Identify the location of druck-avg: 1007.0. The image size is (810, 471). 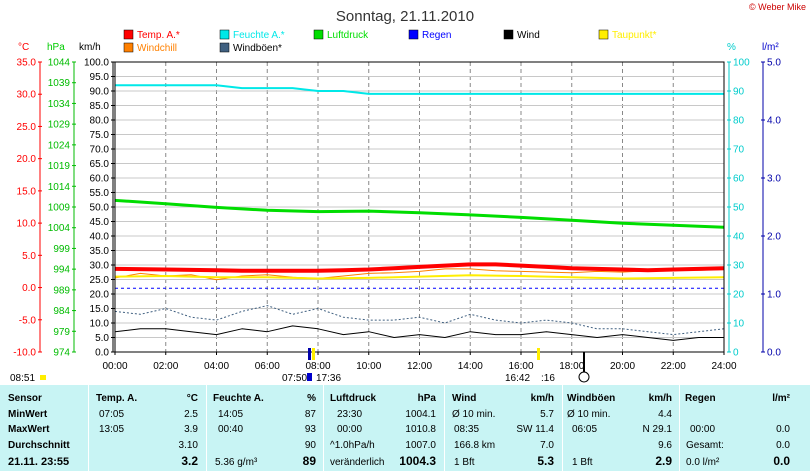
(420, 445).